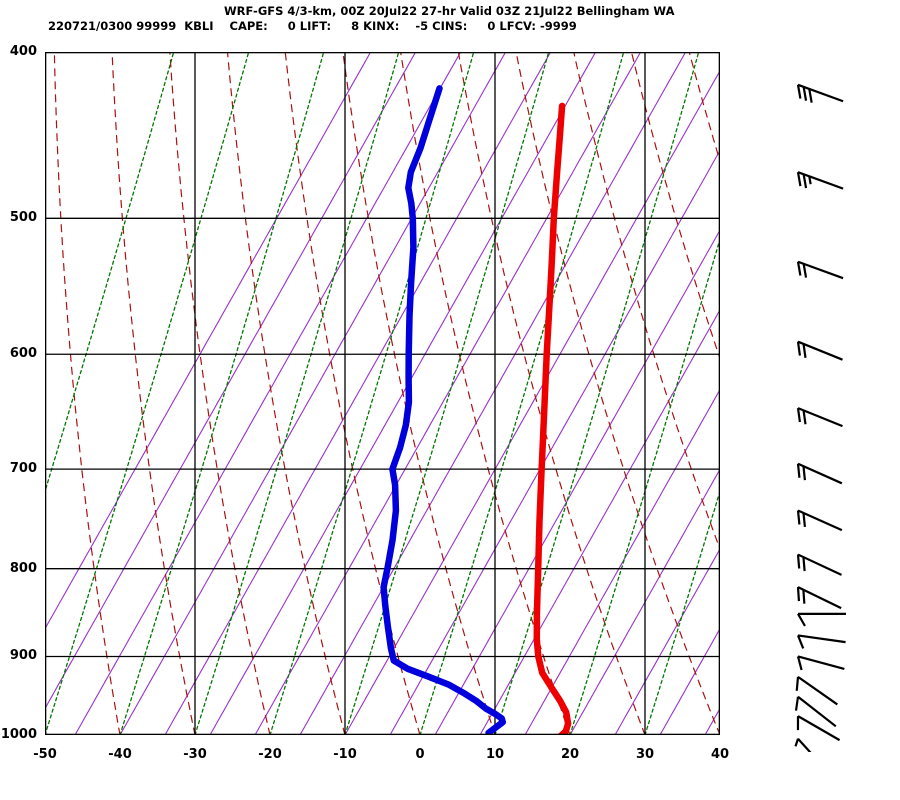 Image resolution: width=900 pixels, height=800 pixels. What do you see at coordinates (552, 418) in the screenshot?
I see `temperature-trace` at bounding box center [552, 418].